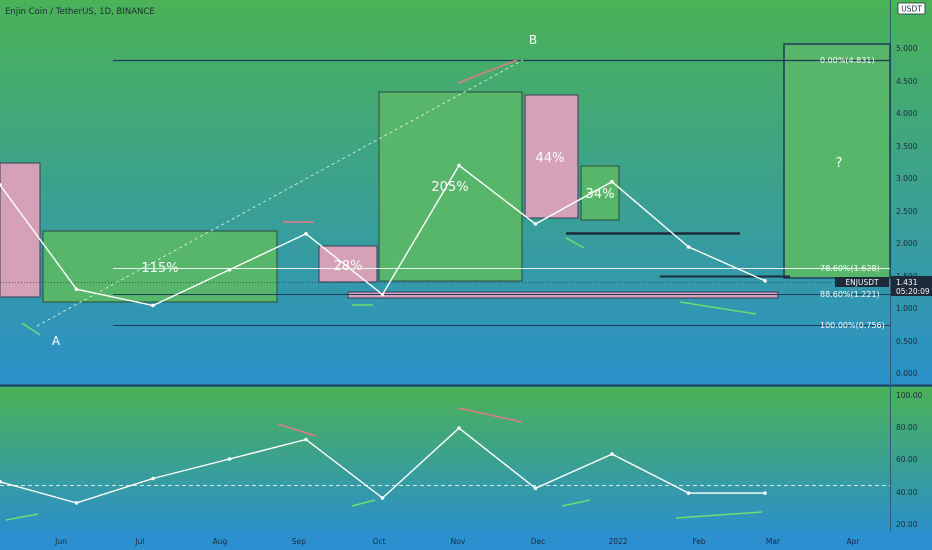 This screenshot has height=550, width=932. Describe the element at coordinates (60, 541) in the screenshot. I see `time-label: Jun` at that location.